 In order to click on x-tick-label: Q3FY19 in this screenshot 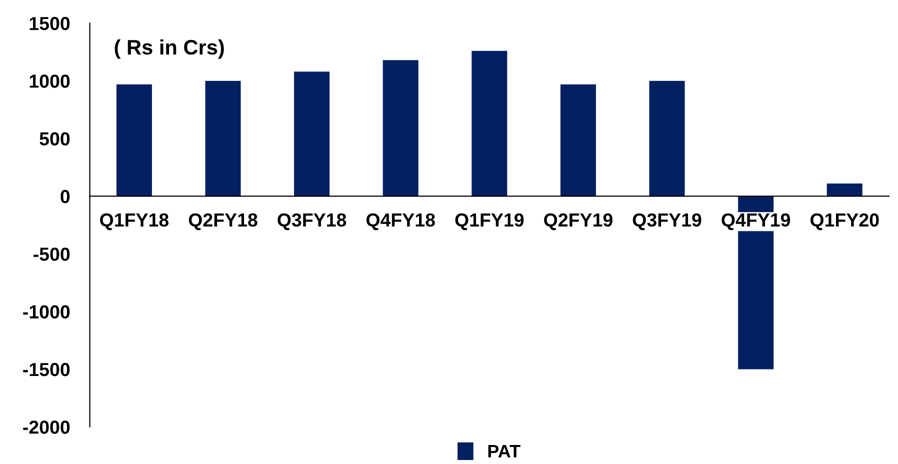, I will do `click(667, 221)`.